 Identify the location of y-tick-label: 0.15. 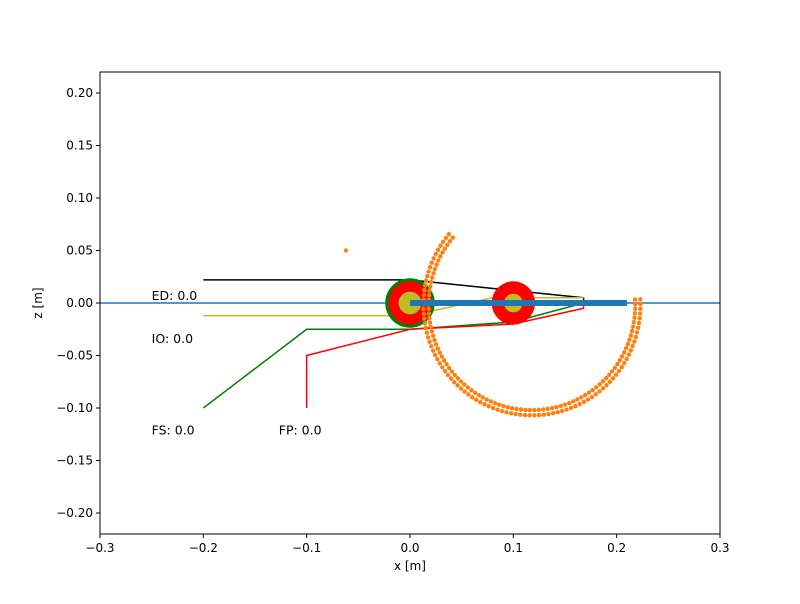
(79, 146).